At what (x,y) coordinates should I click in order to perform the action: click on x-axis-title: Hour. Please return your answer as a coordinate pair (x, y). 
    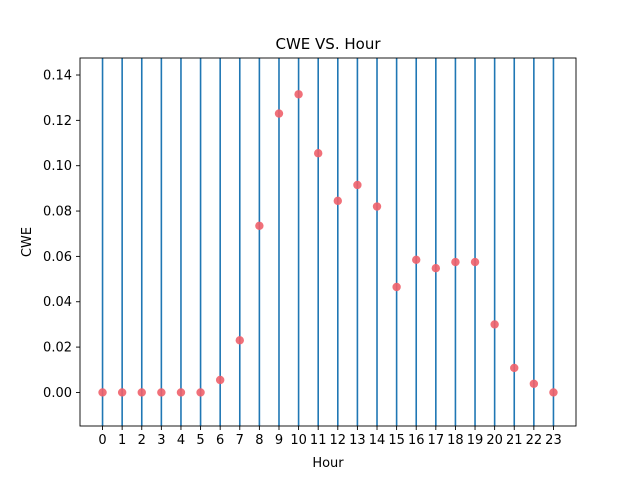
    Looking at the image, I should click on (328, 463).